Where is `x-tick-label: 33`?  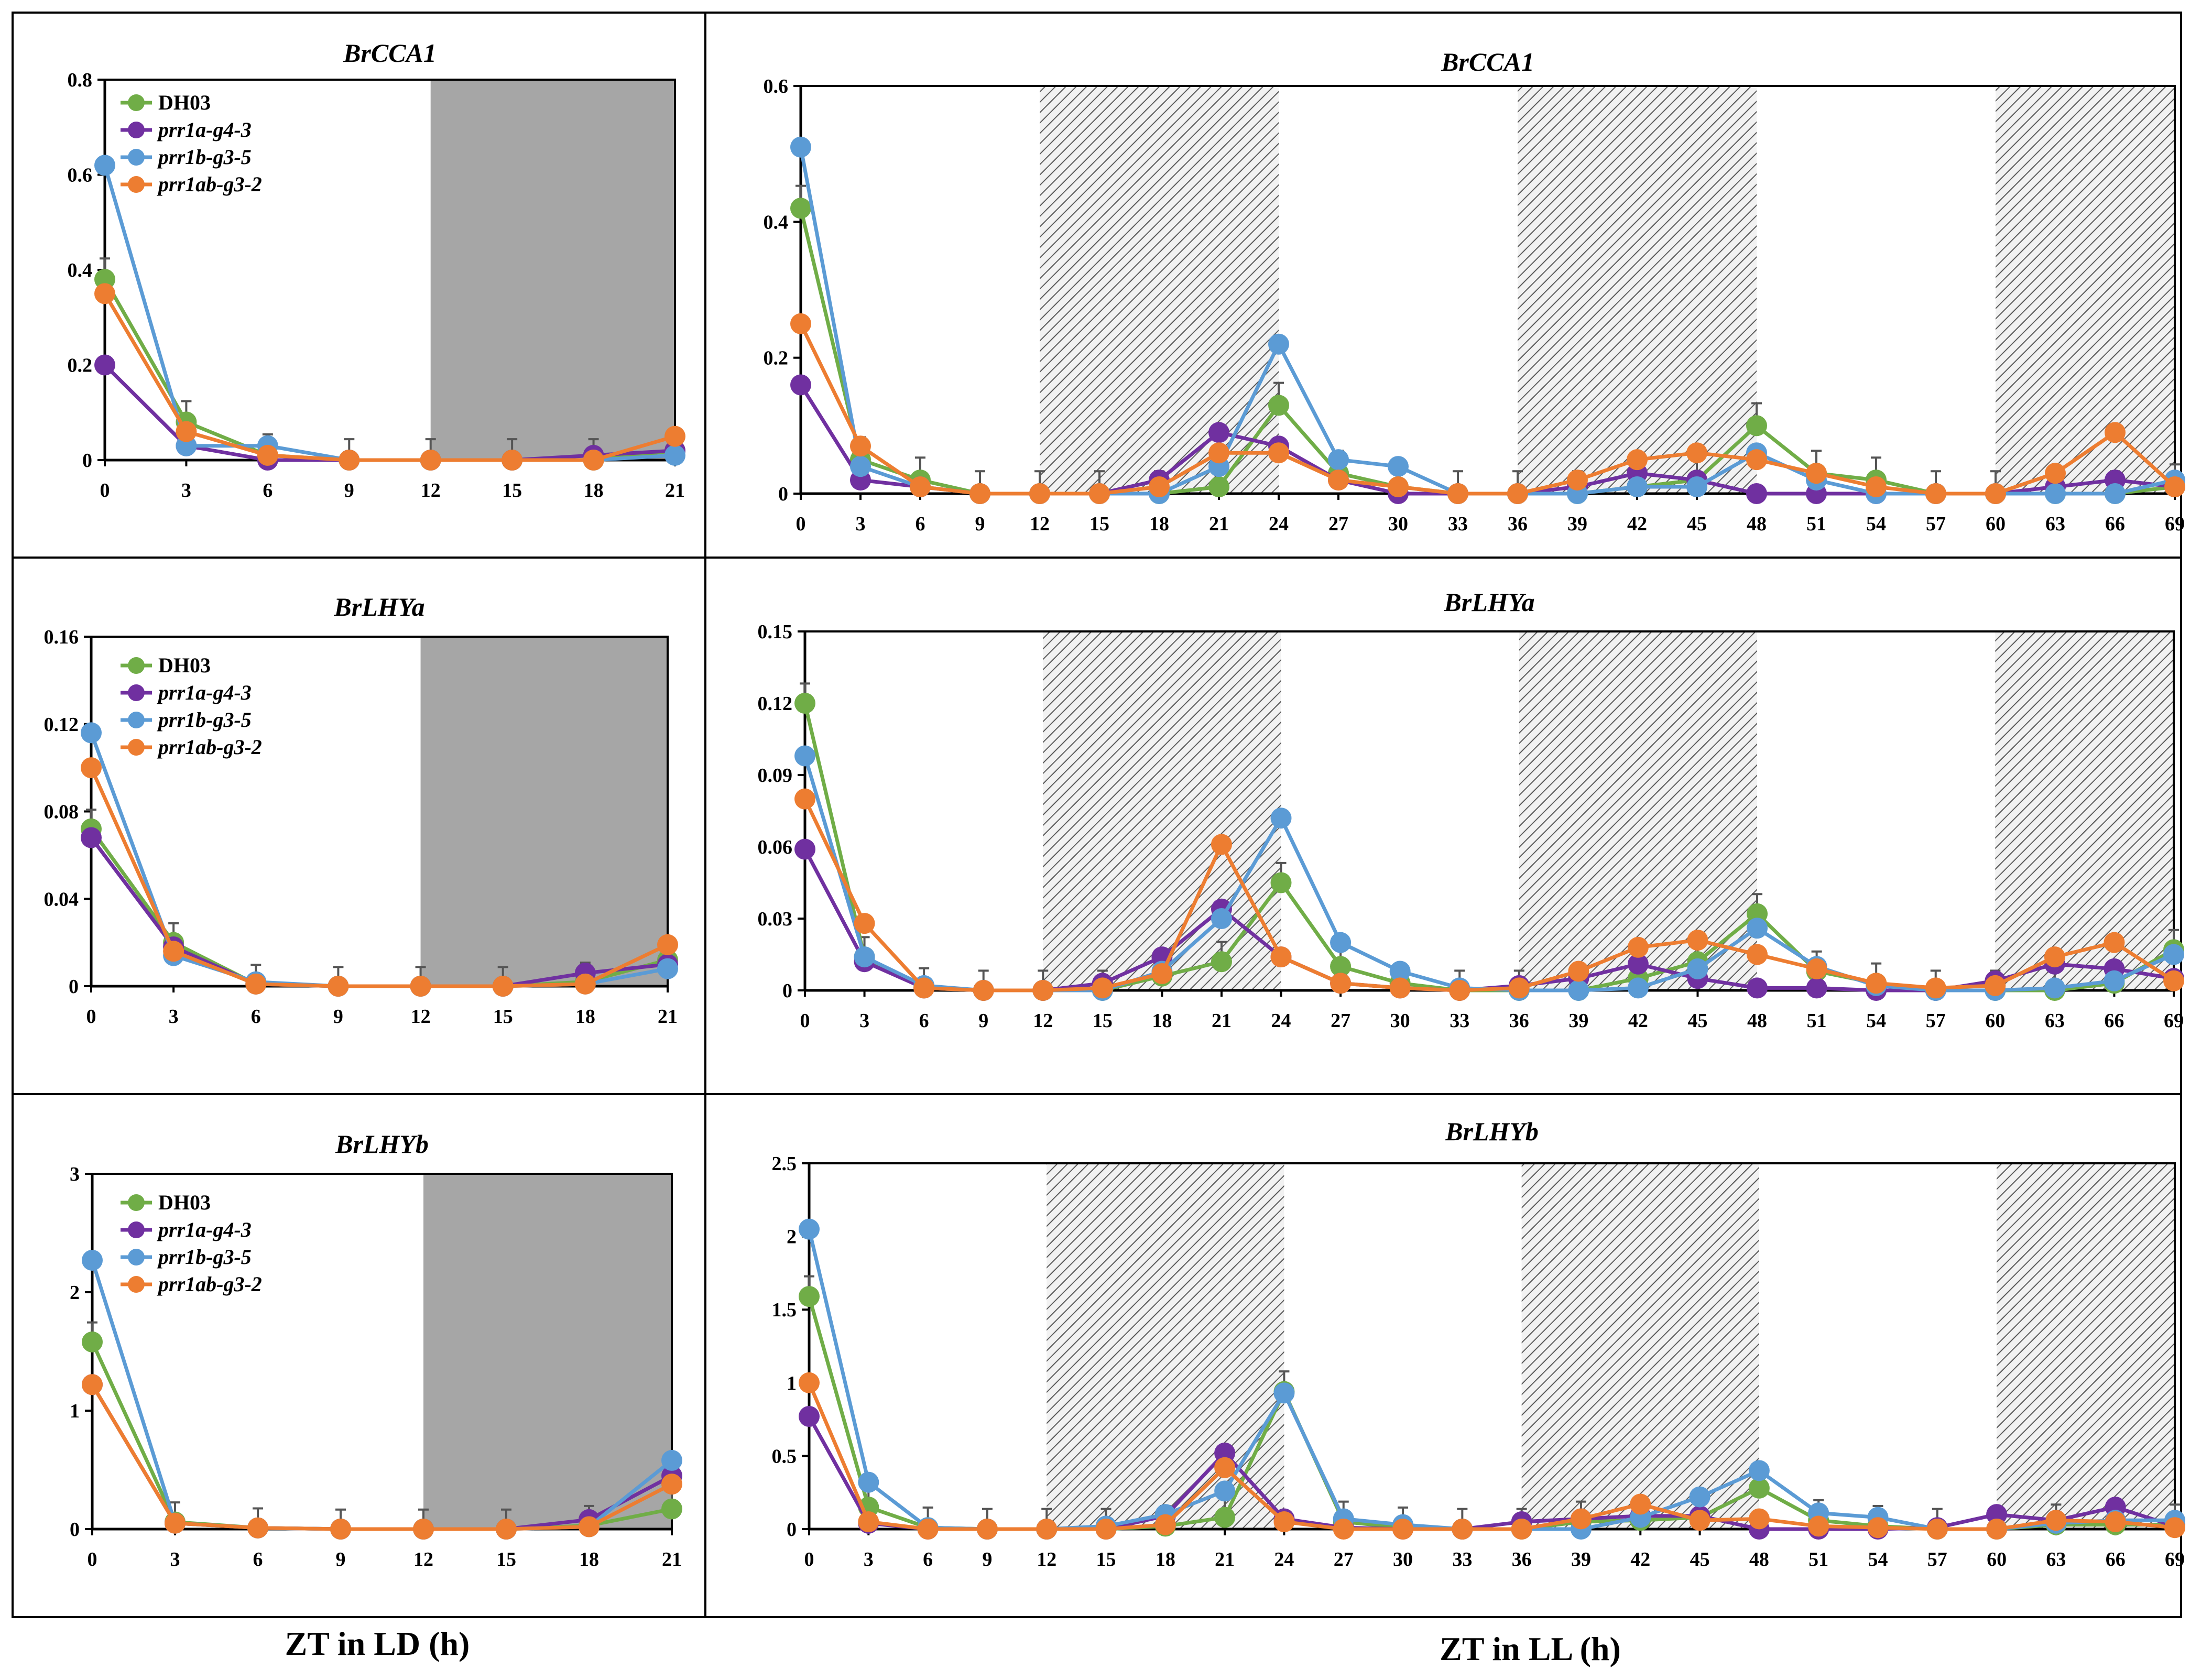
x-tick-label: 33 is located at coordinates (1460, 1021).